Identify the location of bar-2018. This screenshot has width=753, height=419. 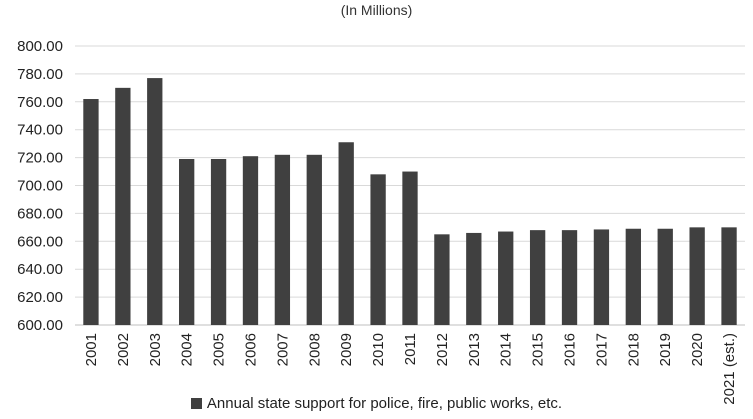
(633, 276).